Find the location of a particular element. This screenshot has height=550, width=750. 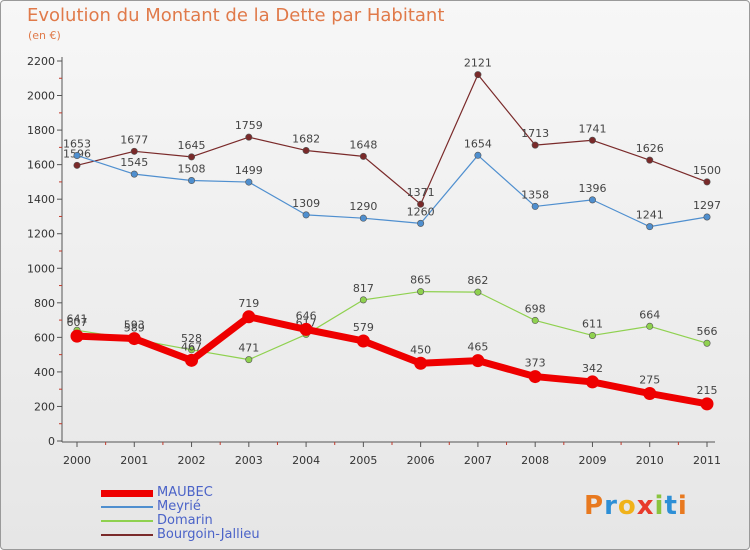

data-label-maubec: 467 is located at coordinates (191, 346).